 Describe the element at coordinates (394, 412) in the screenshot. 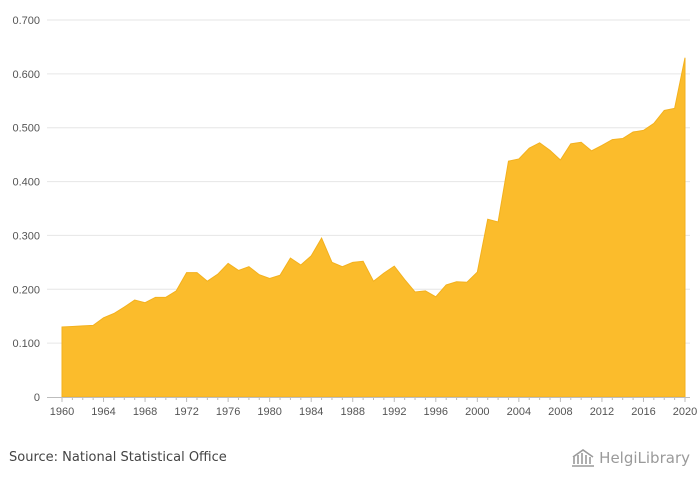

I see `x-tick-label: 1992` at that location.